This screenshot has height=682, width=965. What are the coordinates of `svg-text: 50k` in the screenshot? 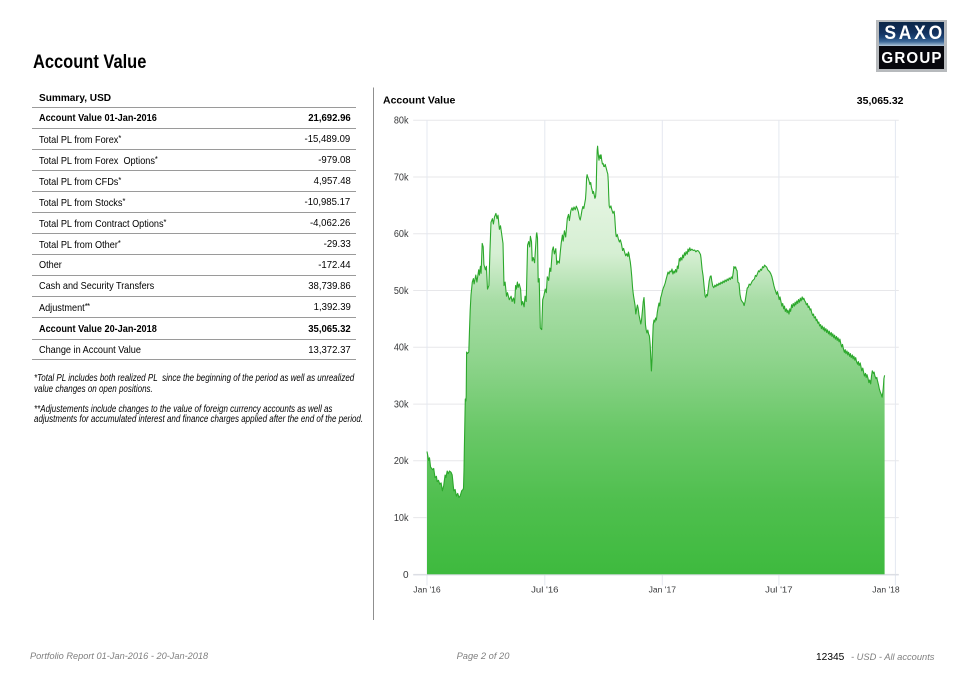 It's located at (402, 291).